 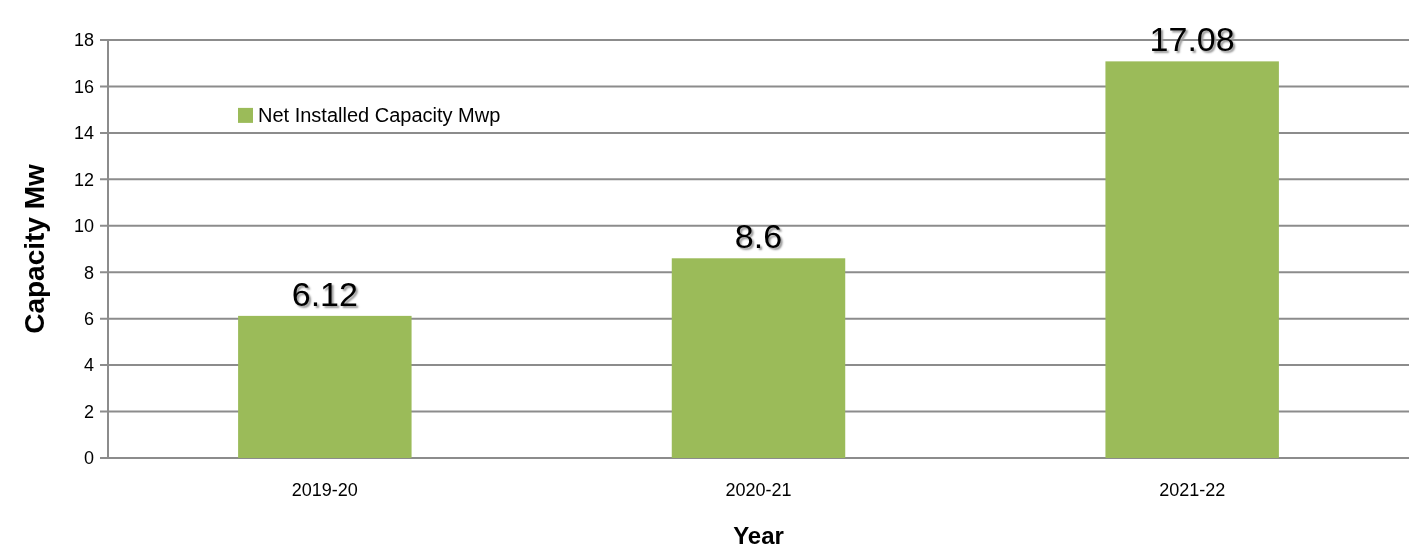 I want to click on y-tick-label: 6, so click(x=88, y=318).